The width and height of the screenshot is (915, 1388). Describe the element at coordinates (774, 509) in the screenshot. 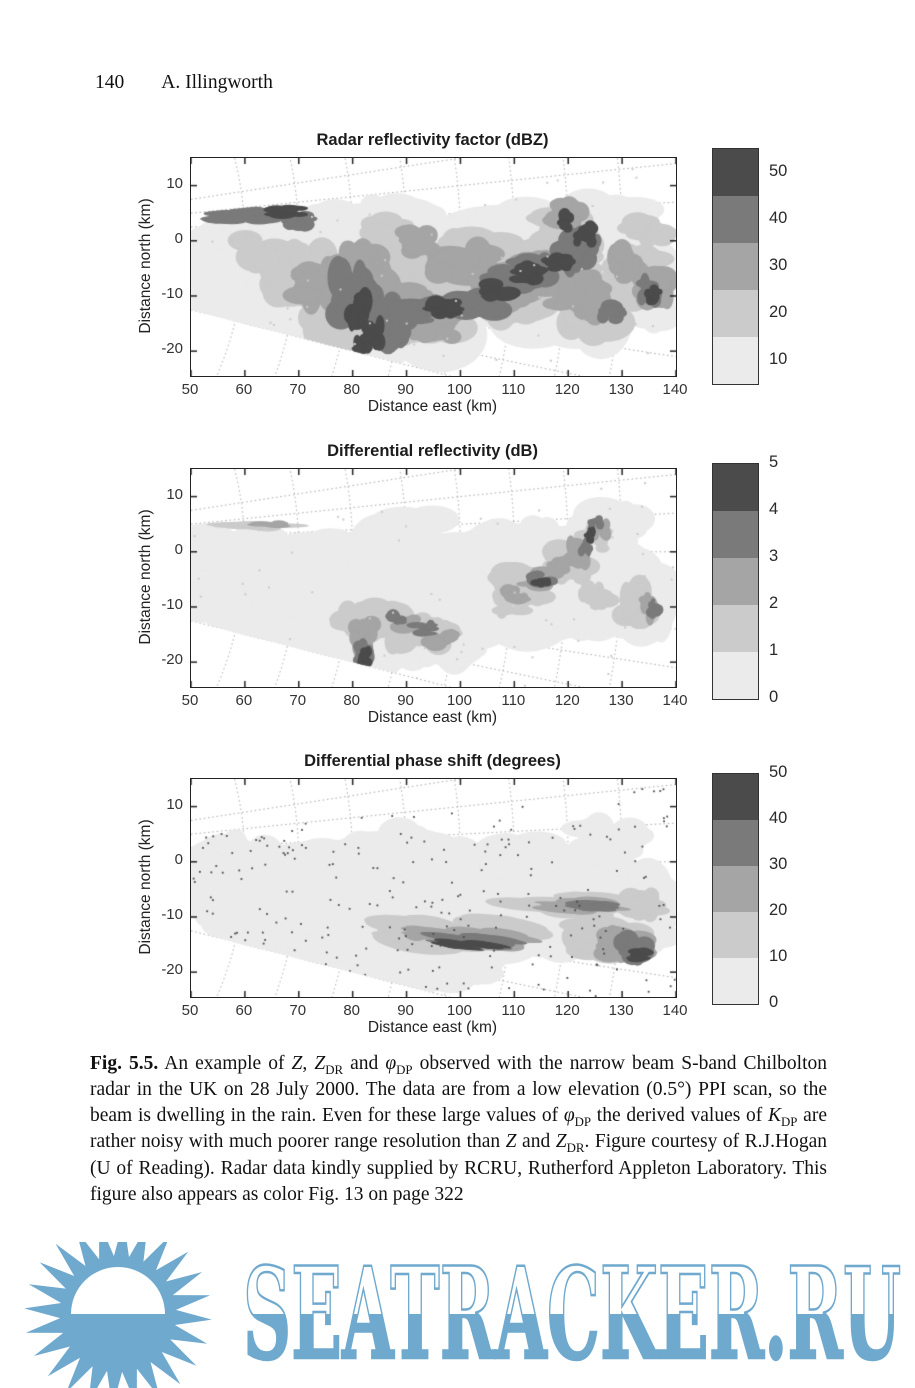

I see `colorbar-tick-label: 4` at that location.